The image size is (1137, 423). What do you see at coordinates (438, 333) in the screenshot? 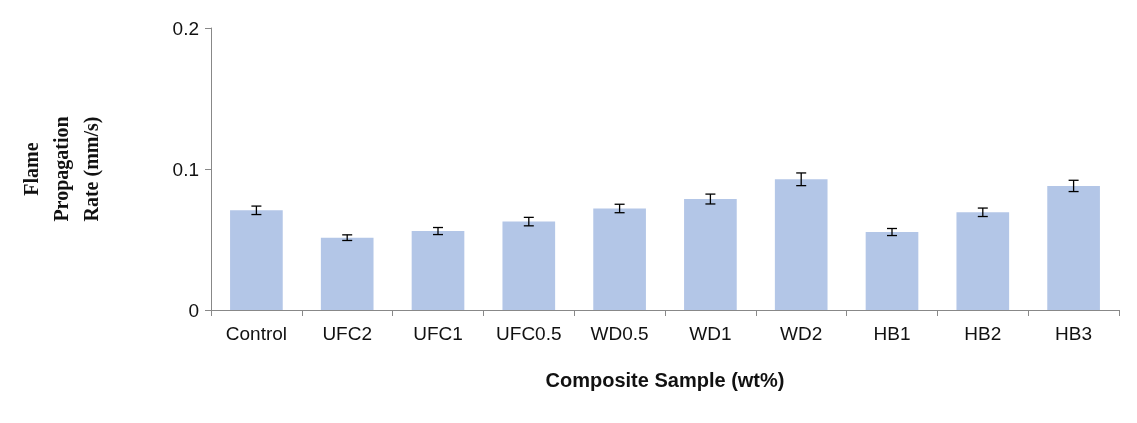
I see `x-tick-label: UFC1` at bounding box center [438, 333].